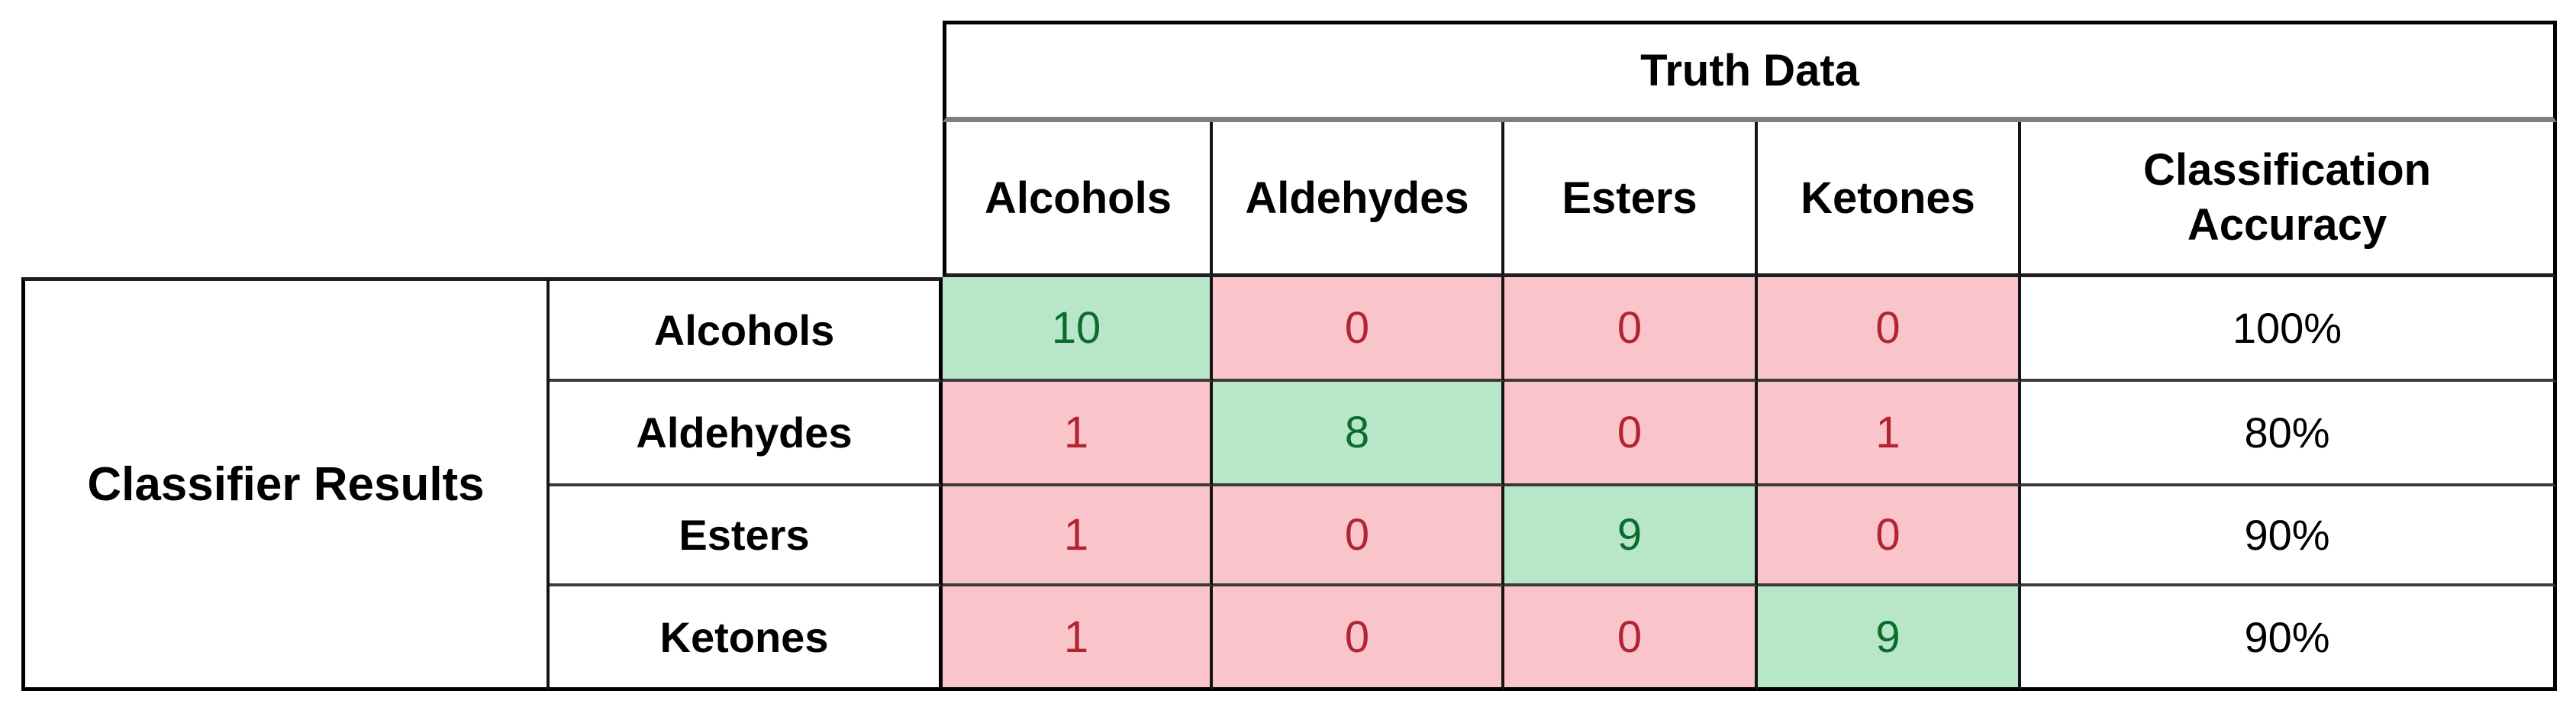 This screenshot has width=2576, height=704. Describe the element at coordinates (482, 149) in the screenshot. I see `empty-corner` at that location.